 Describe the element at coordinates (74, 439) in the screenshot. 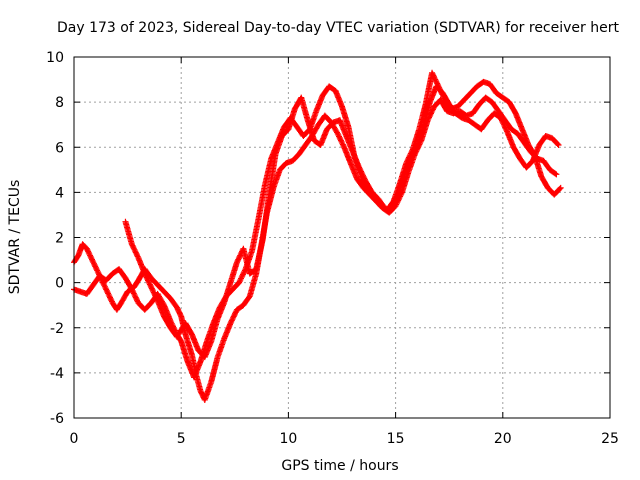

I see `x-tick-label: 0` at that location.